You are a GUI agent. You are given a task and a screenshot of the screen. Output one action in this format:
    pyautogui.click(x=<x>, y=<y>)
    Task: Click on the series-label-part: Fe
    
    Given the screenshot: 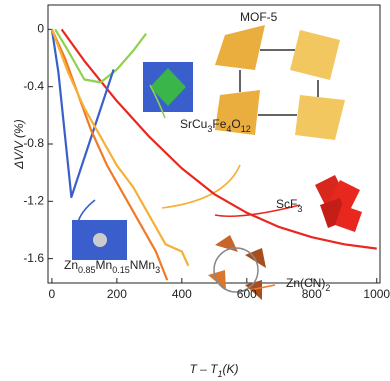 What is the action you would take?
    pyautogui.click(x=219, y=124)
    